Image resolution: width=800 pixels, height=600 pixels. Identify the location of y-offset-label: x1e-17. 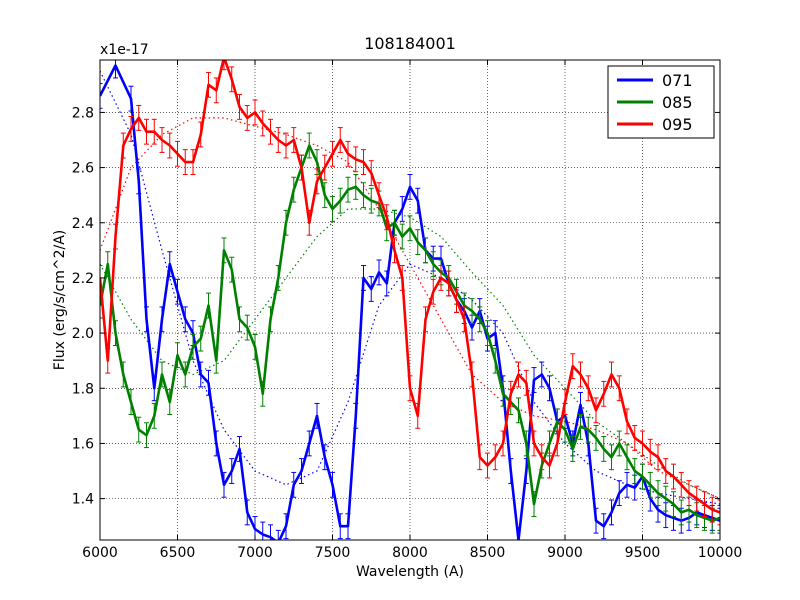
(124, 50).